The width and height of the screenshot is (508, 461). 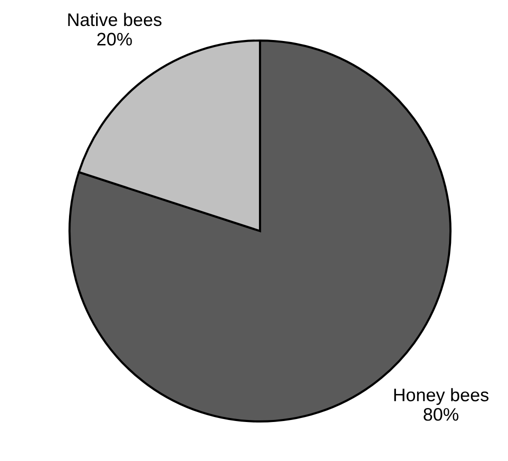 I want to click on slice-label: Native bees, so click(x=115, y=19).